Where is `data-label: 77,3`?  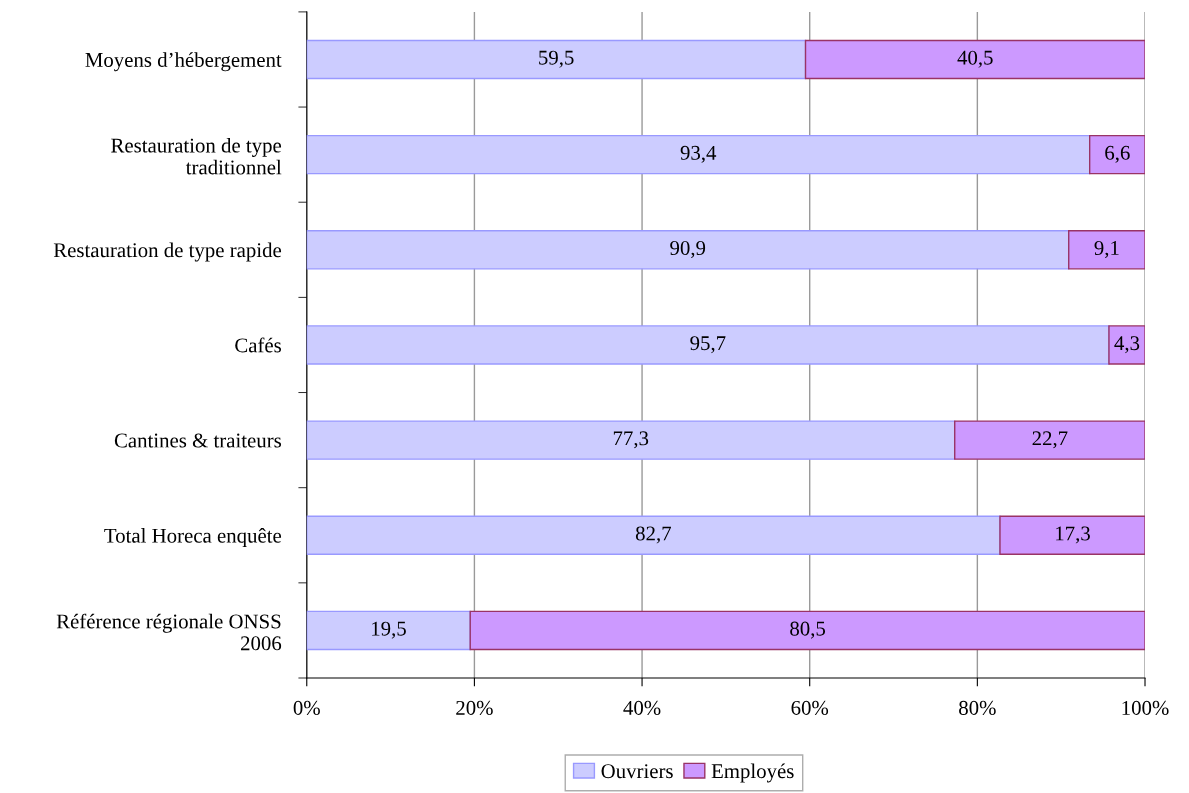
data-label: 77,3 is located at coordinates (631, 440).